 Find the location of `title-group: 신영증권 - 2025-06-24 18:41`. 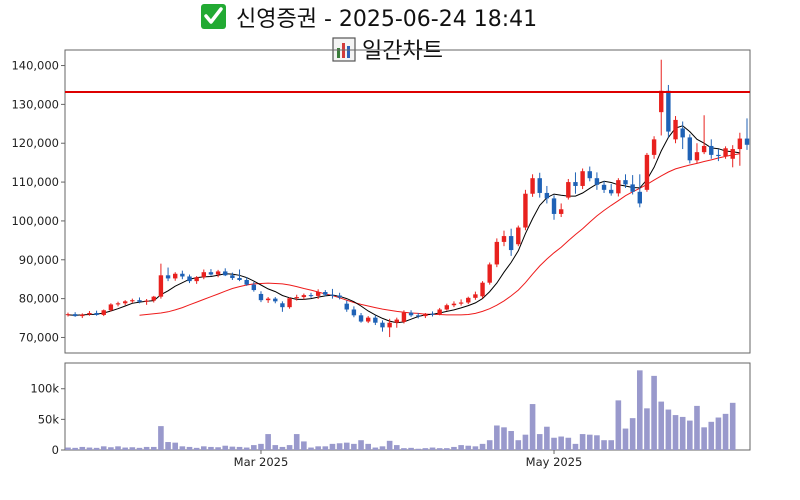

title-group: 신영증권 - 2025-06-24 18:41 is located at coordinates (369, 18).